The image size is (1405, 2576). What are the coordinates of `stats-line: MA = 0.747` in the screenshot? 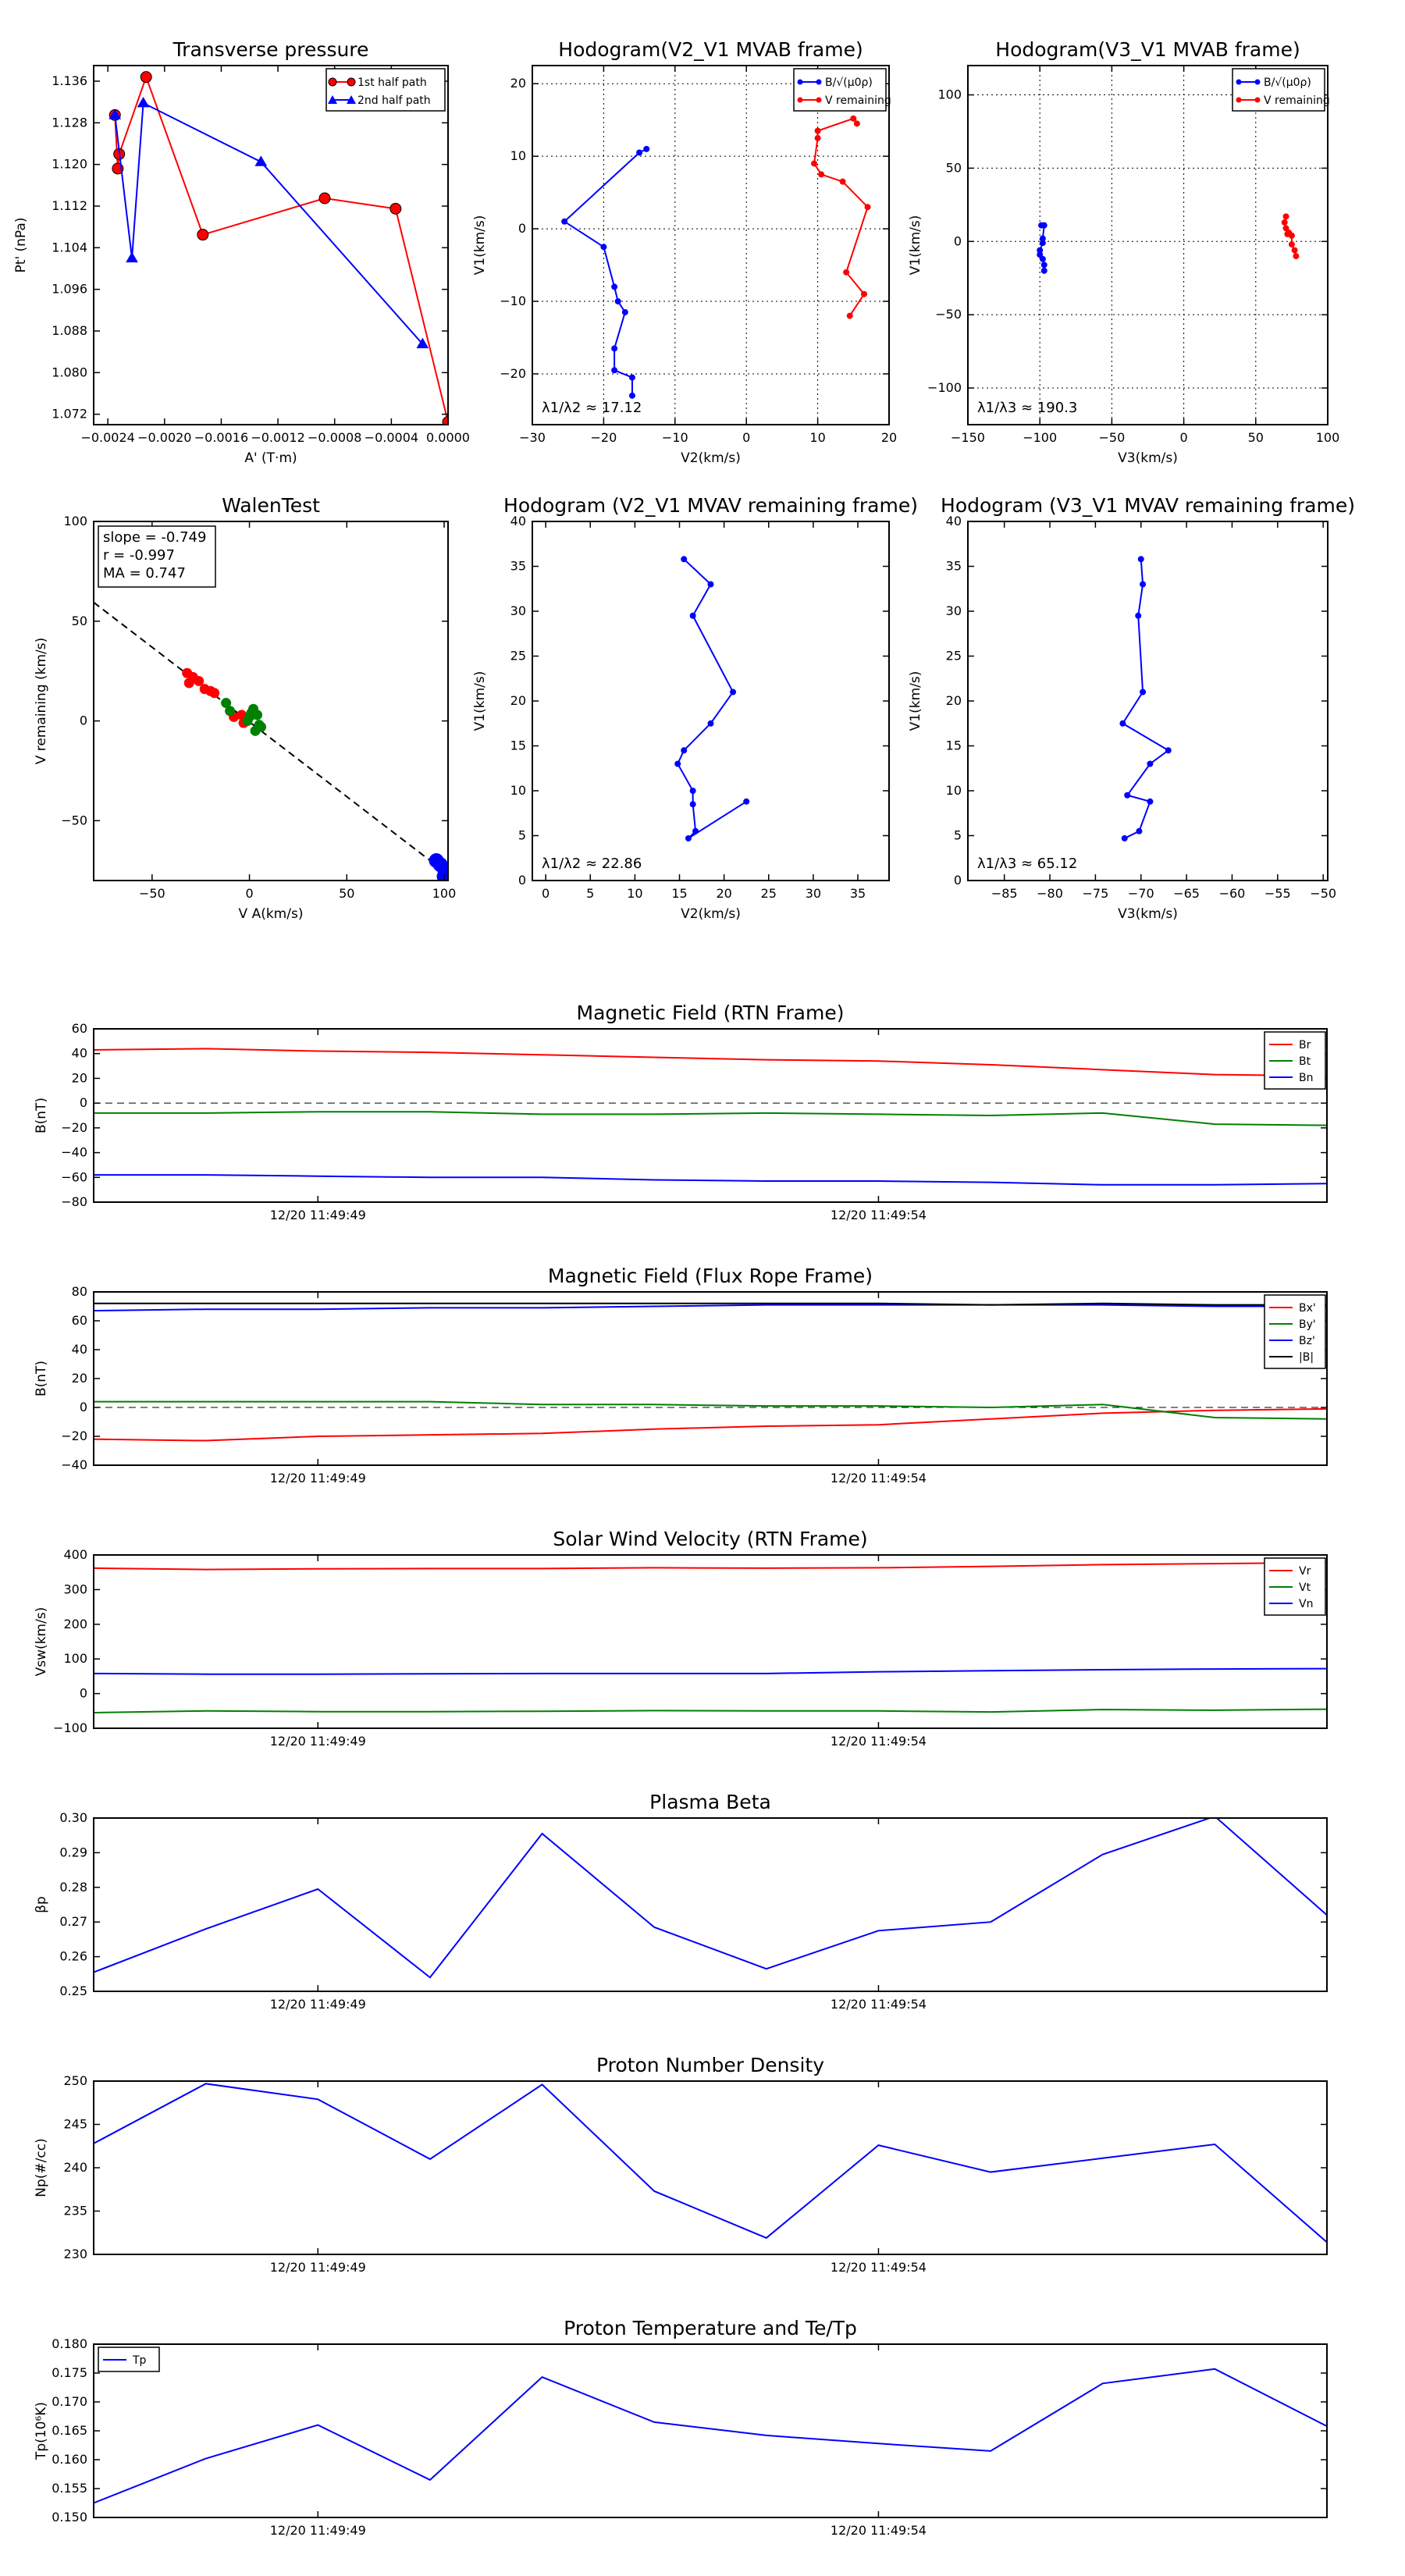 It's located at (144, 573).